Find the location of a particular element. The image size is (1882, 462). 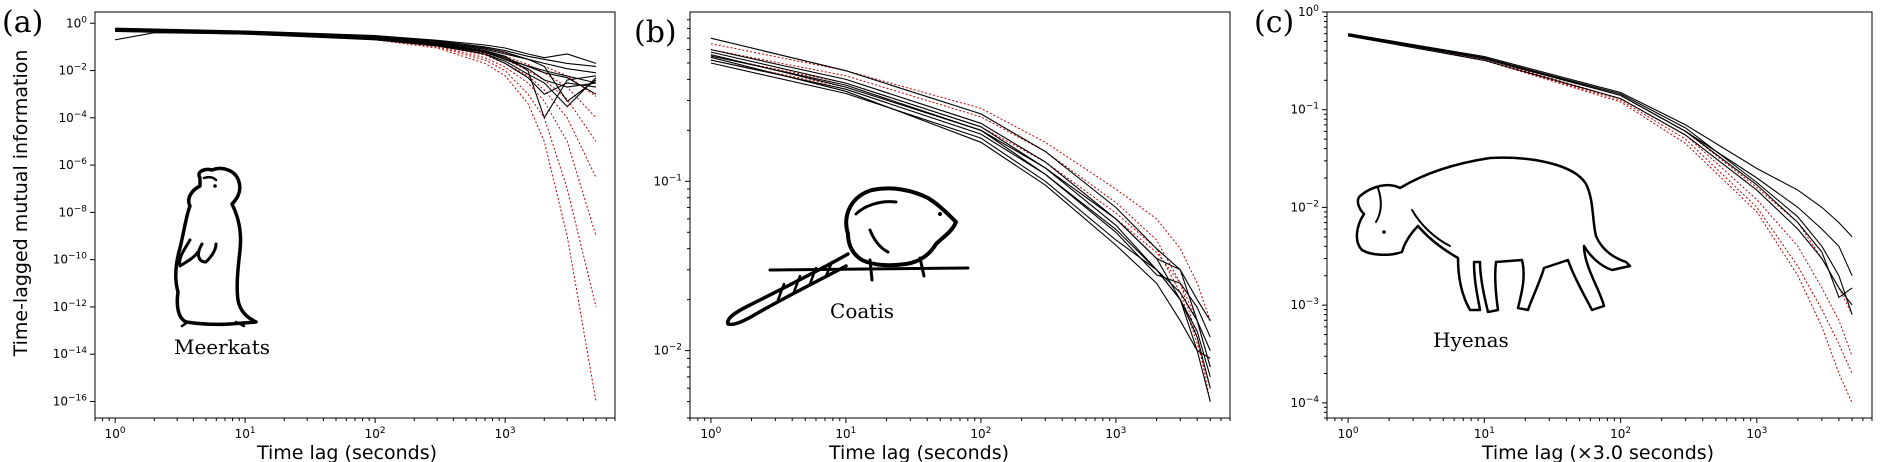

panel-label-b: (b) is located at coordinates (655, 32).